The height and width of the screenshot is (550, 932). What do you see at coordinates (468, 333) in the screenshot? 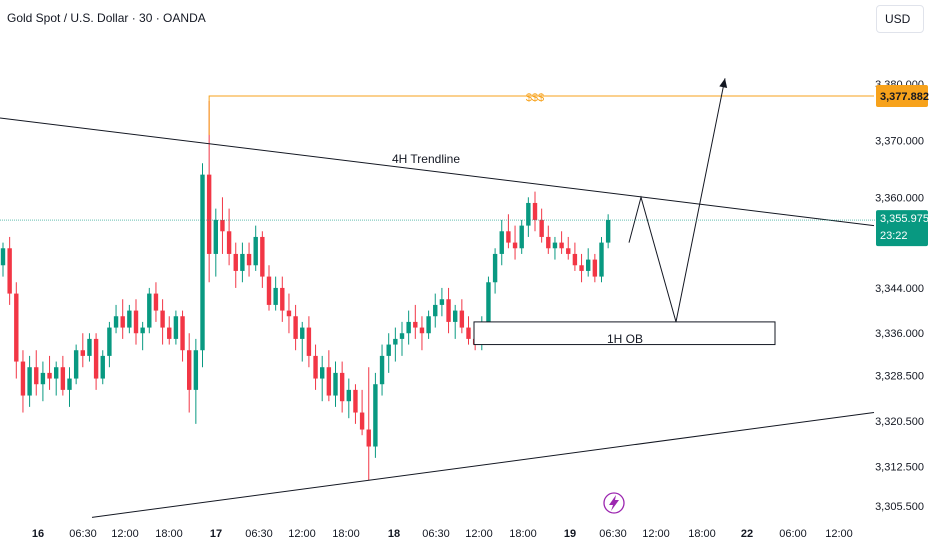
I see `candle-body` at bounding box center [468, 333].